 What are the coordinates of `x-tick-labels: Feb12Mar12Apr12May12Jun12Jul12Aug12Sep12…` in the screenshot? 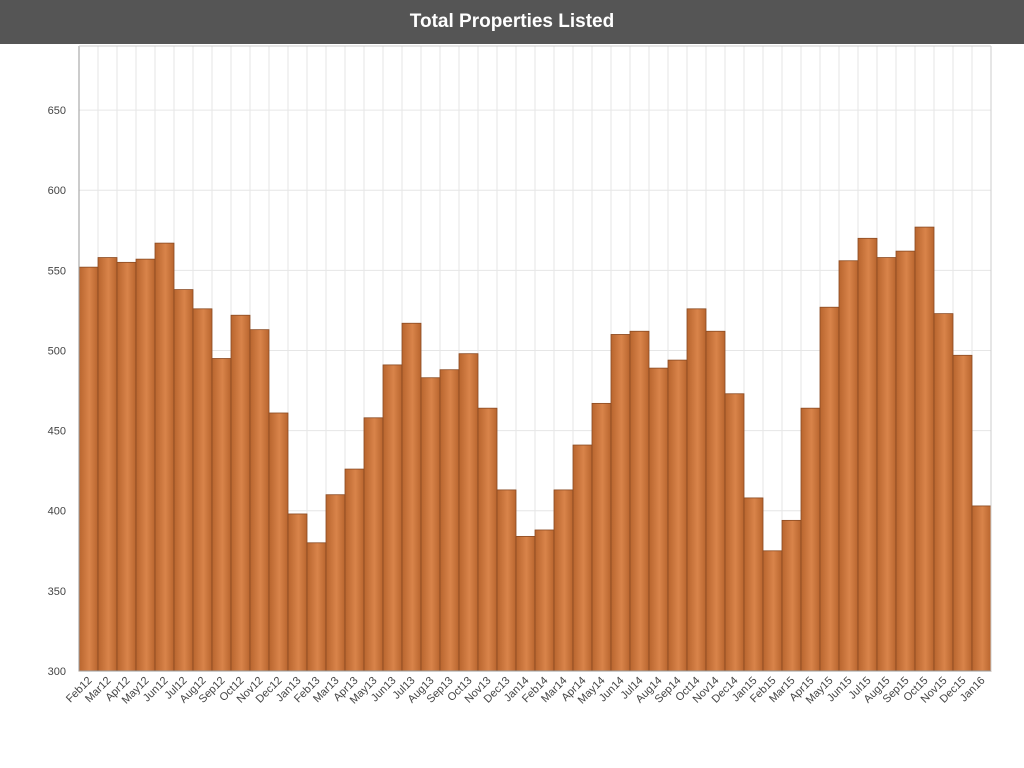 It's located at (526, 691).